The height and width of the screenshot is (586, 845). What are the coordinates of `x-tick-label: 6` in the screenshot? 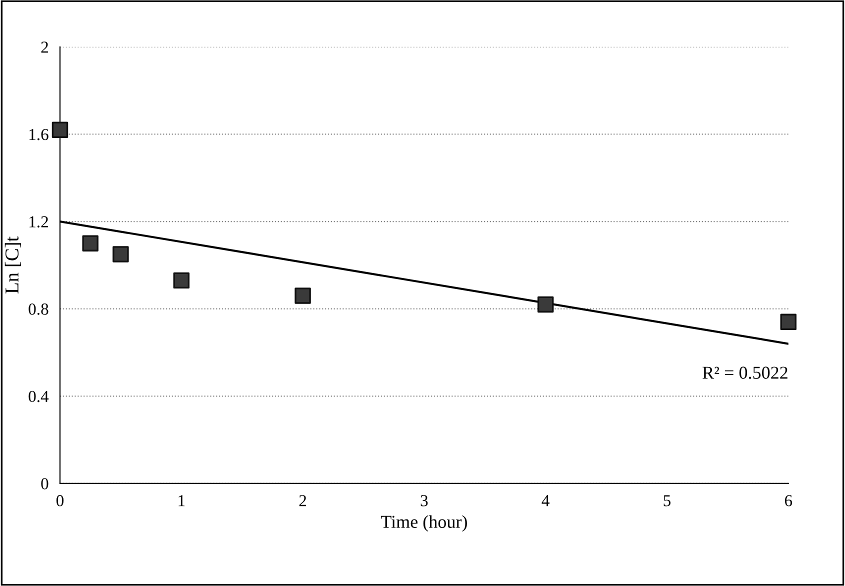 It's located at (788, 500).